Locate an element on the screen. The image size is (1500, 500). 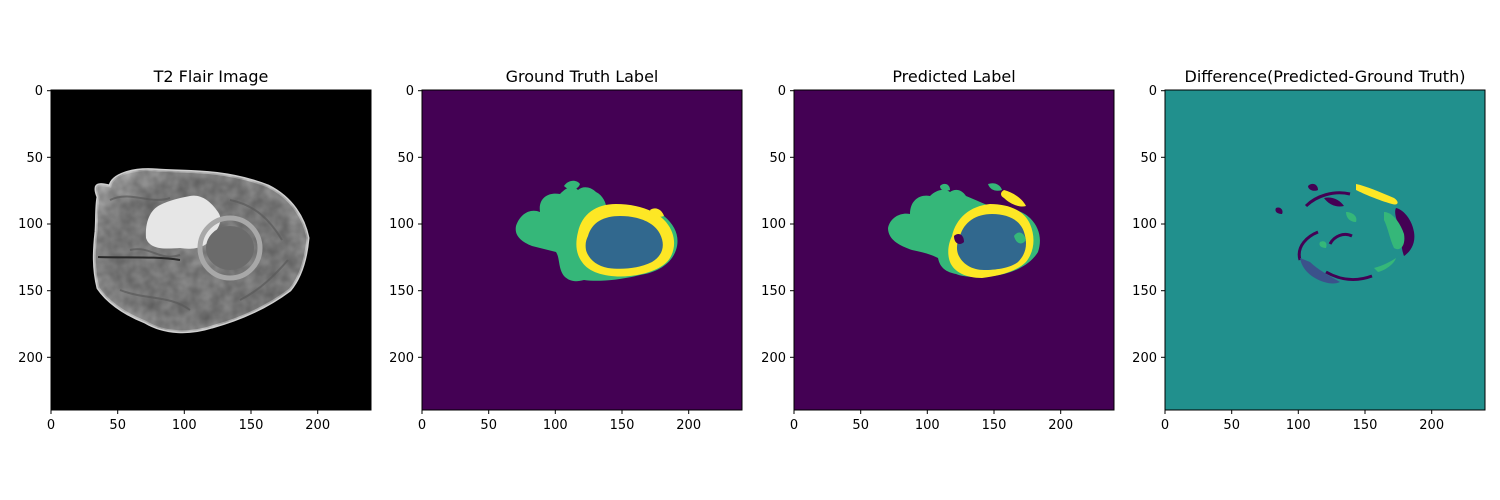
panel-title: Difference(Predicted-Ground Truth) is located at coordinates (1325, 76).